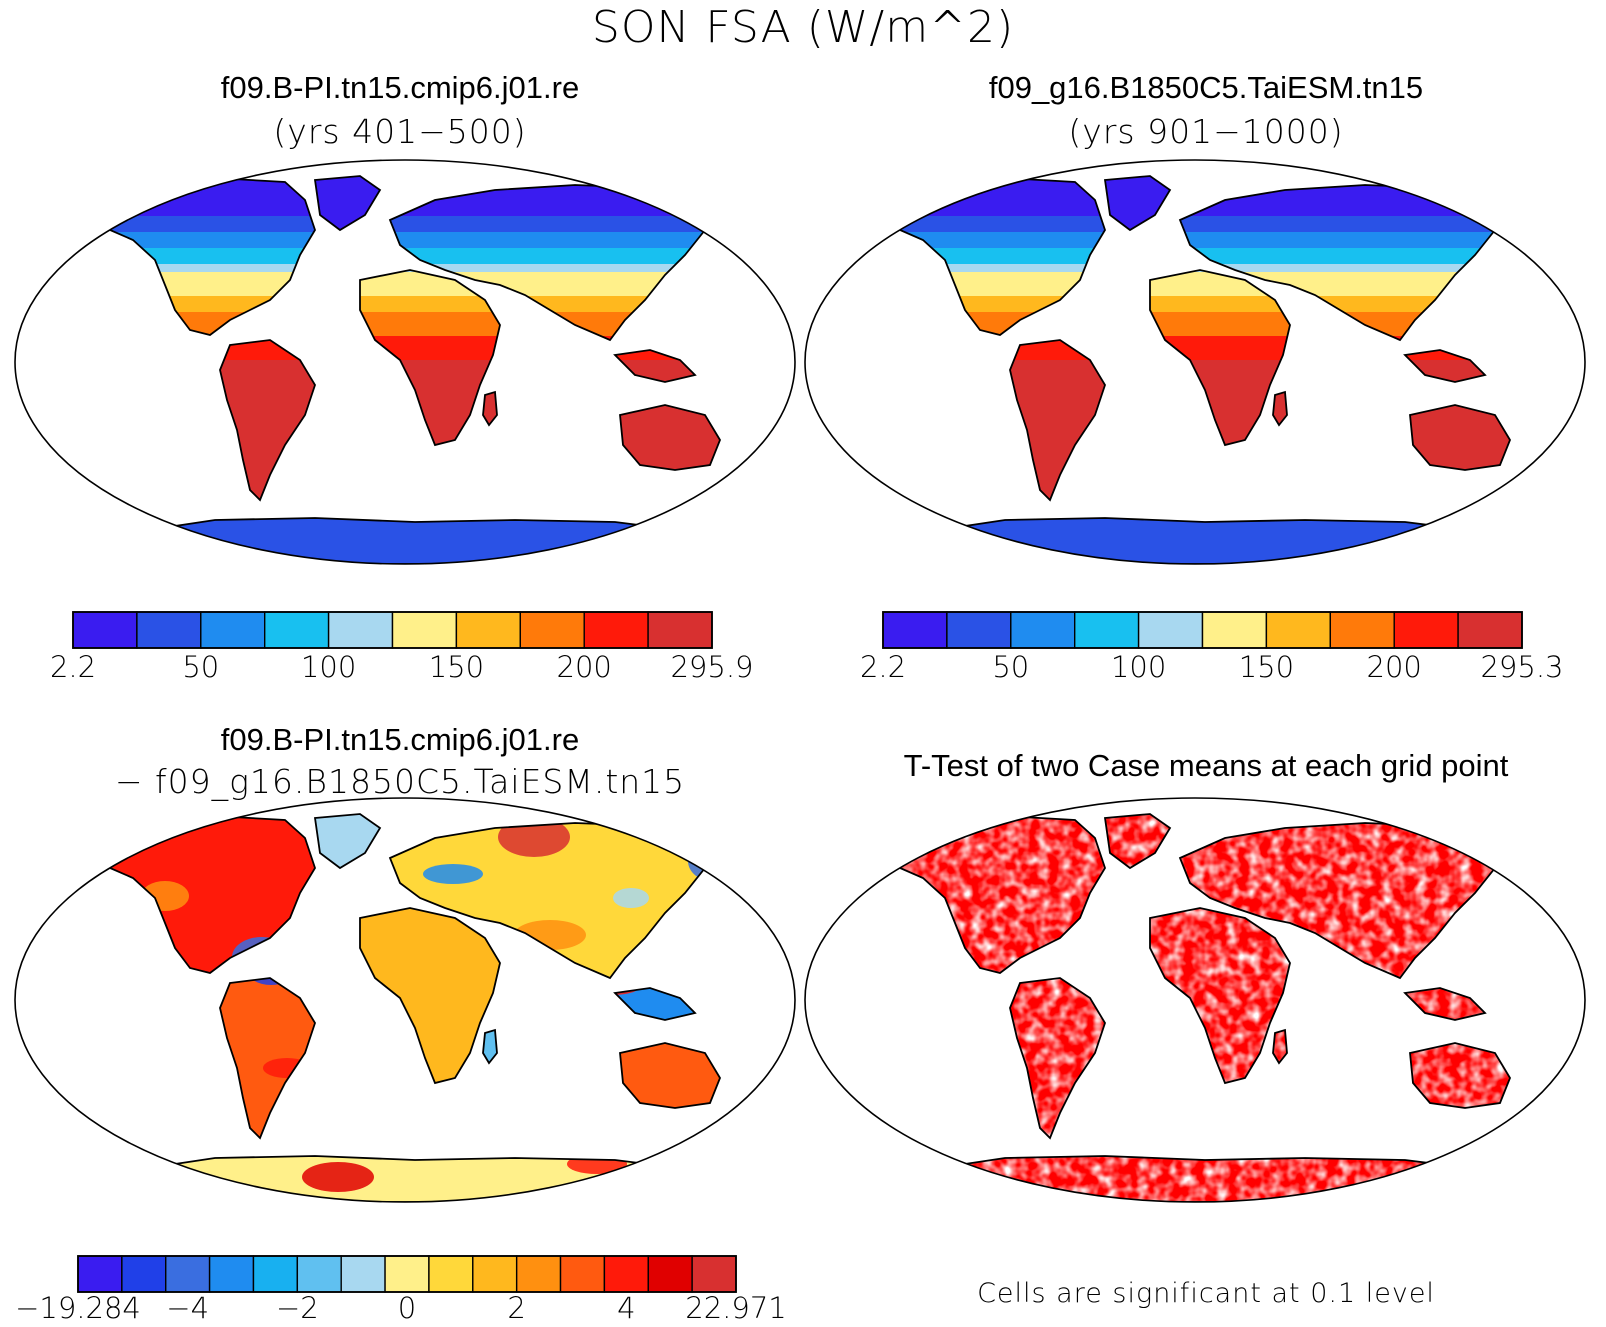  I want to click on colorbar-tick-label: 200, so click(584, 667).